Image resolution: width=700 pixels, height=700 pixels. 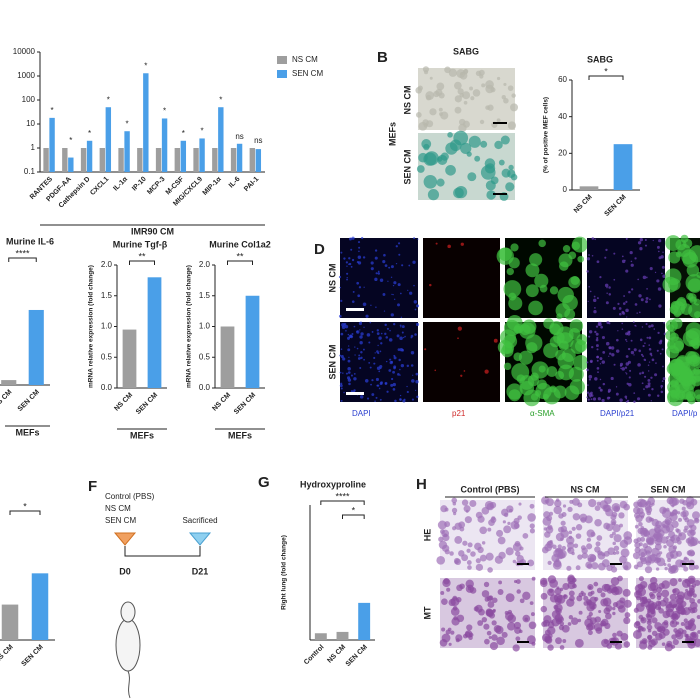 I want to click on y-tick-label: 1.5, so click(x=205, y=295).